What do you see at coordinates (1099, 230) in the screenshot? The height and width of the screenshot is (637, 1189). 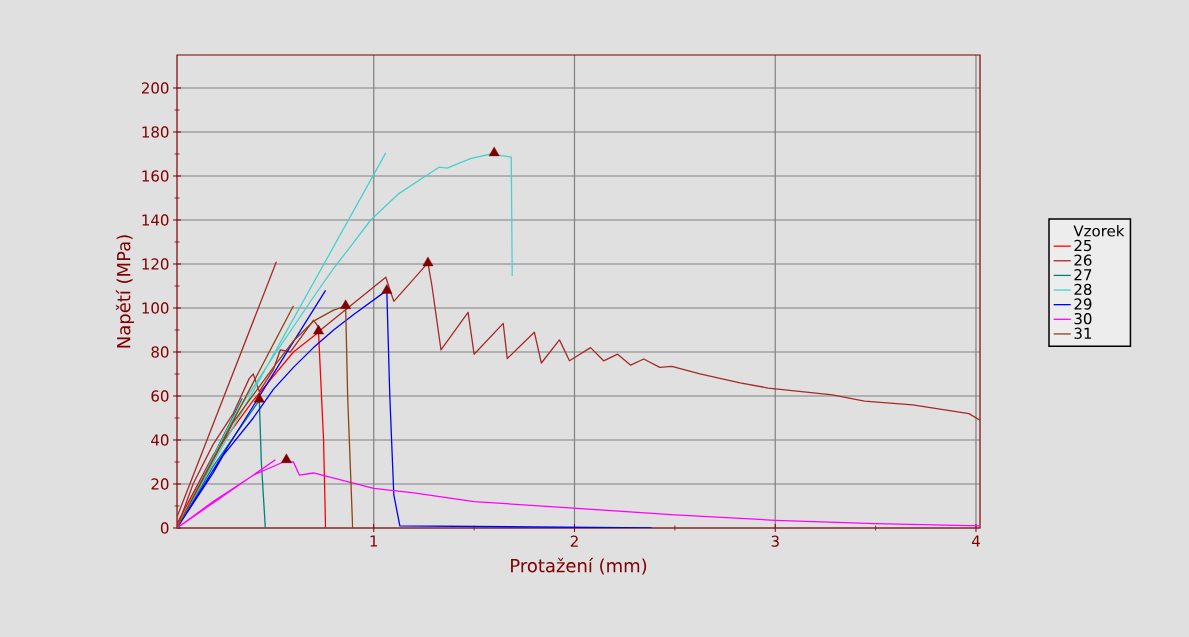 I see `legend-title: Vzorek` at bounding box center [1099, 230].